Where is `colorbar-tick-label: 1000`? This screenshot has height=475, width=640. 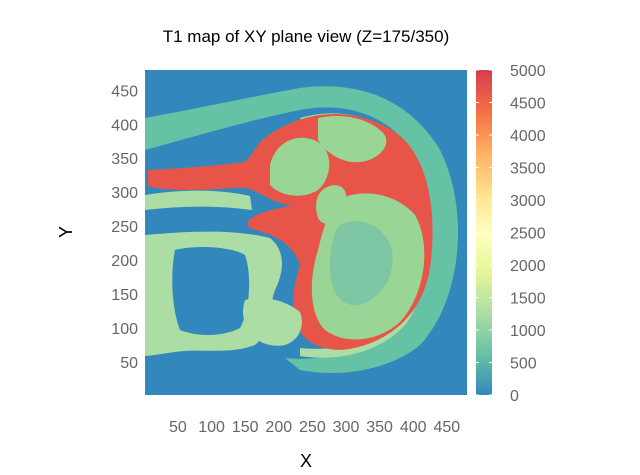 colorbar-tick-label: 1000 is located at coordinates (528, 331).